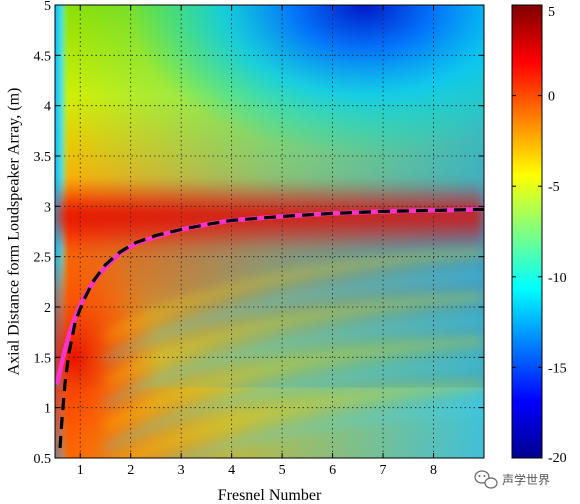 The width and height of the screenshot is (580, 504). Describe the element at coordinates (332, 470) in the screenshot. I see `x-tick-label: 6` at that location.